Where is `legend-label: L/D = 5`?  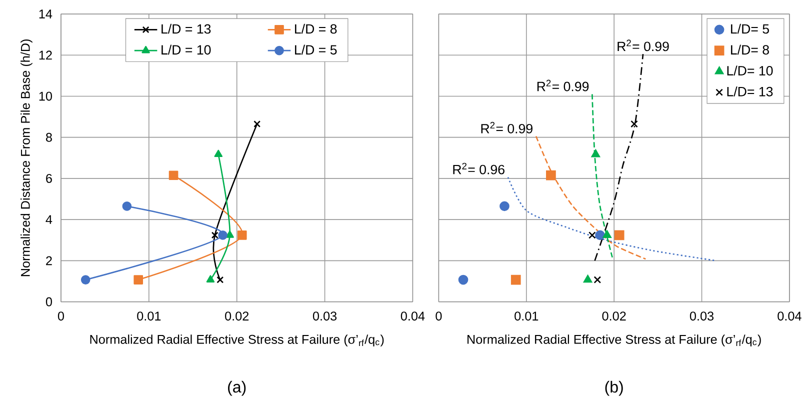
legend-label: L/D = 5 is located at coordinates (316, 49).